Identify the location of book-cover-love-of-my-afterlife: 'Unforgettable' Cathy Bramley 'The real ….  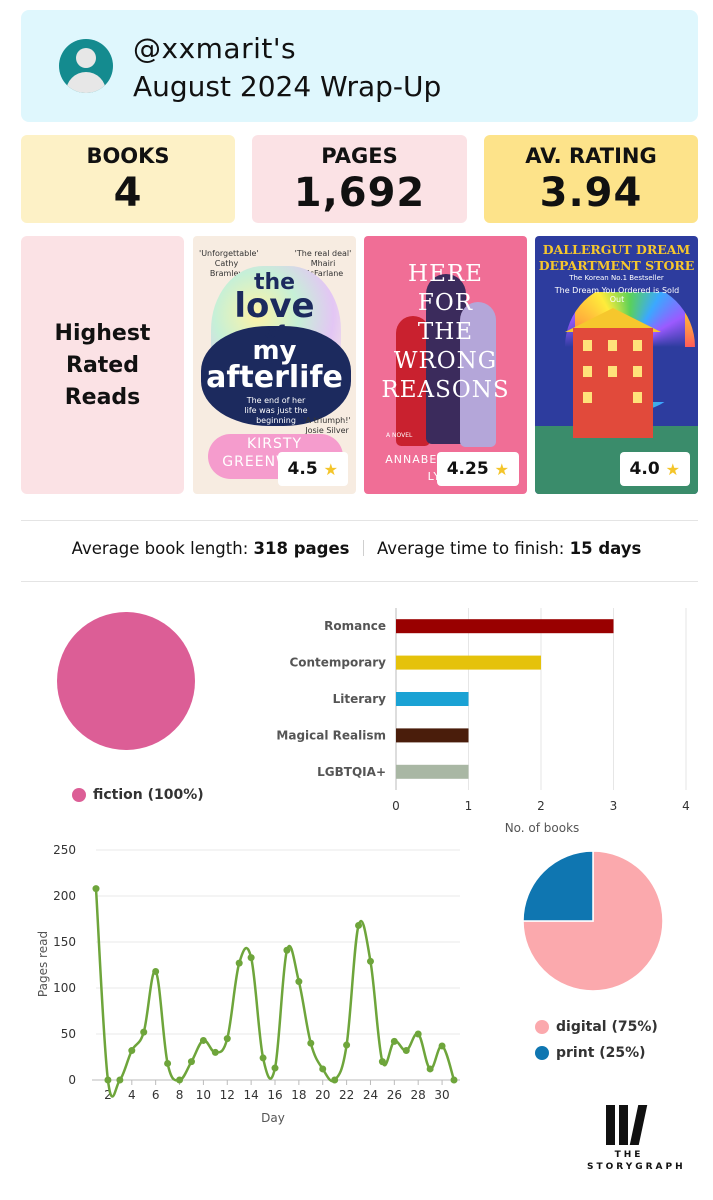
(274, 365).